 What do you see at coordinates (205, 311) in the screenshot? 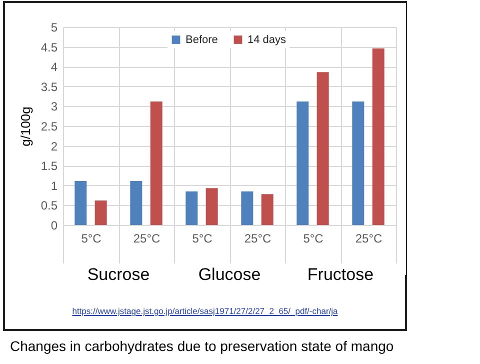
I see `text: https://www.jstage.jst.go.jp/article/sasj1971/27/2/27_2_65/_pdf/-char/ja` at bounding box center [205, 311].